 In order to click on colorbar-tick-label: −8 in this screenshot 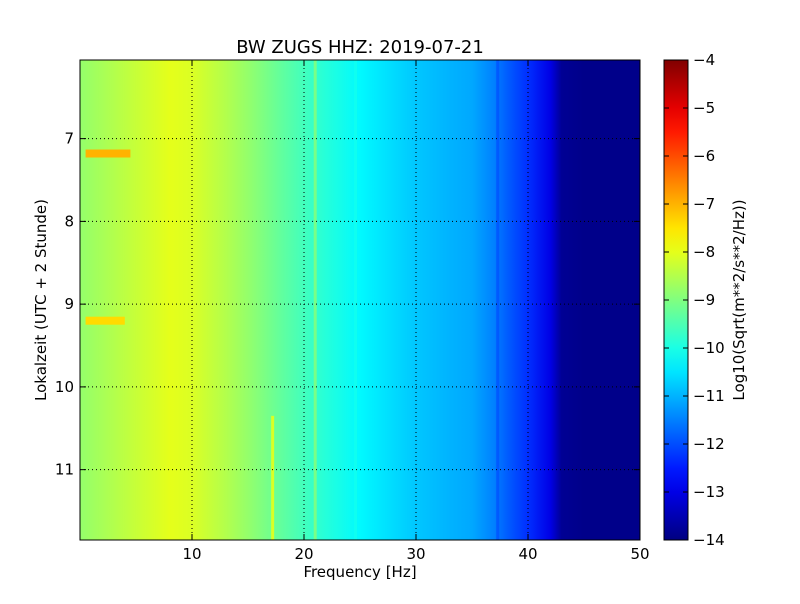, I will do `click(704, 252)`.